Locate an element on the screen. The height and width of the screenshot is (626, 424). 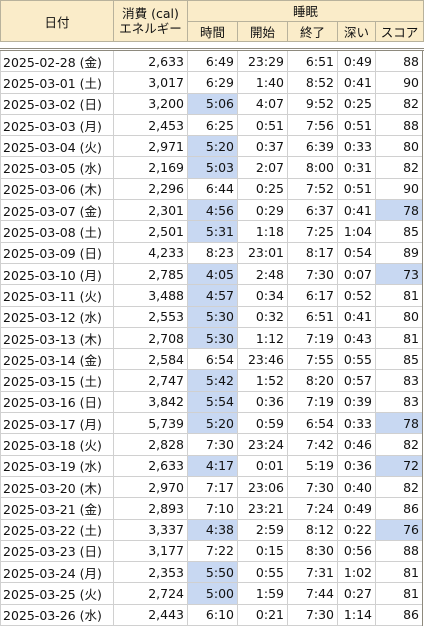
cell-date: 2025-03-08 (土) is located at coordinates (57, 231).